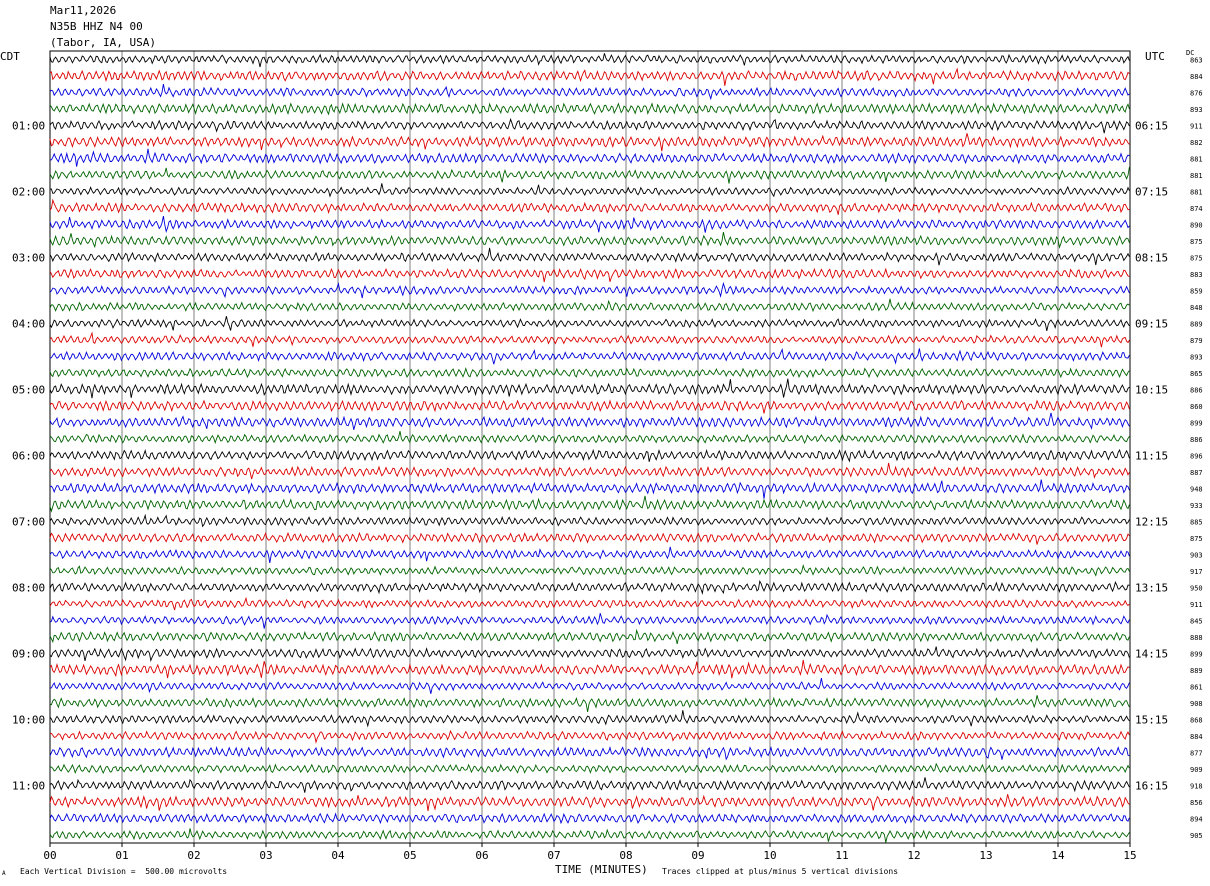 This screenshot has width=1210, height=886. What do you see at coordinates (1190, 53) in the screenshot?
I see `dc-label: DC` at bounding box center [1190, 53].